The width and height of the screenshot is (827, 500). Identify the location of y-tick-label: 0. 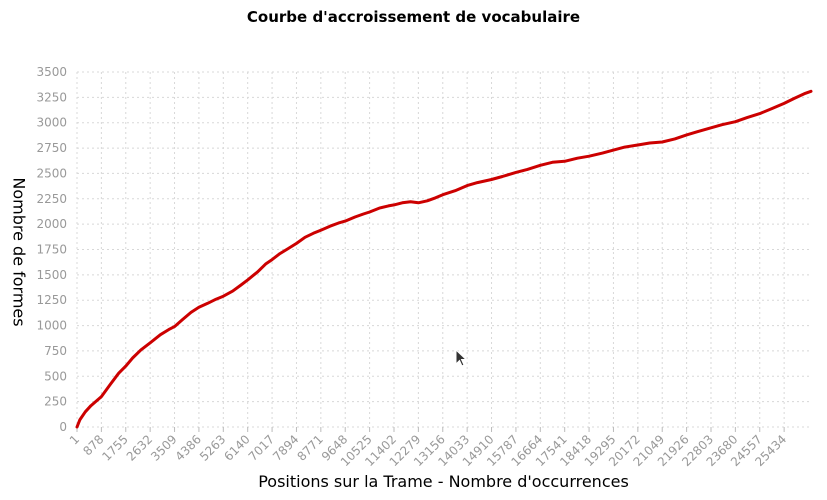
(63, 427).